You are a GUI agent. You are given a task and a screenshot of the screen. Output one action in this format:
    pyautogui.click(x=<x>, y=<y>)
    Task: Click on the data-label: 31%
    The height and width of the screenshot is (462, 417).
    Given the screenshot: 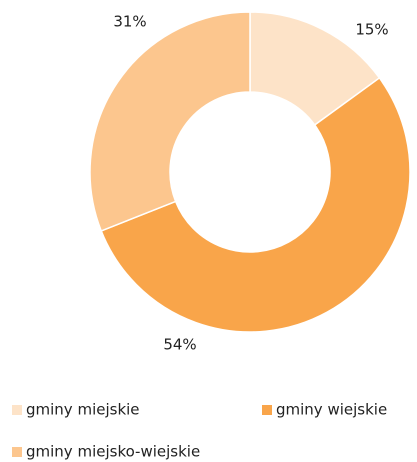 What is the action you would take?
    pyautogui.click(x=129, y=22)
    